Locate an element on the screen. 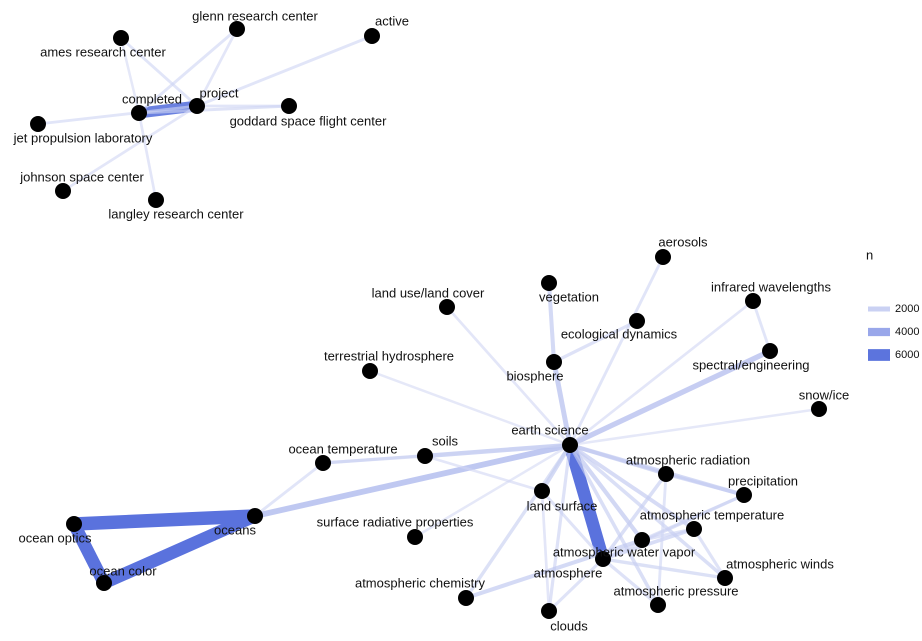  node-label: aerosols is located at coordinates (683, 241).